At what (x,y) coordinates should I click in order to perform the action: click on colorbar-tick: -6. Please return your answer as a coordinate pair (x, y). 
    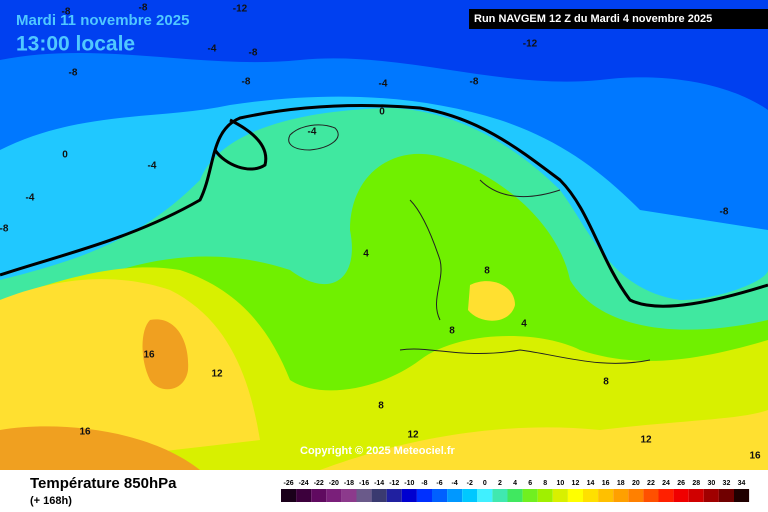
    Looking at the image, I should click on (439, 483).